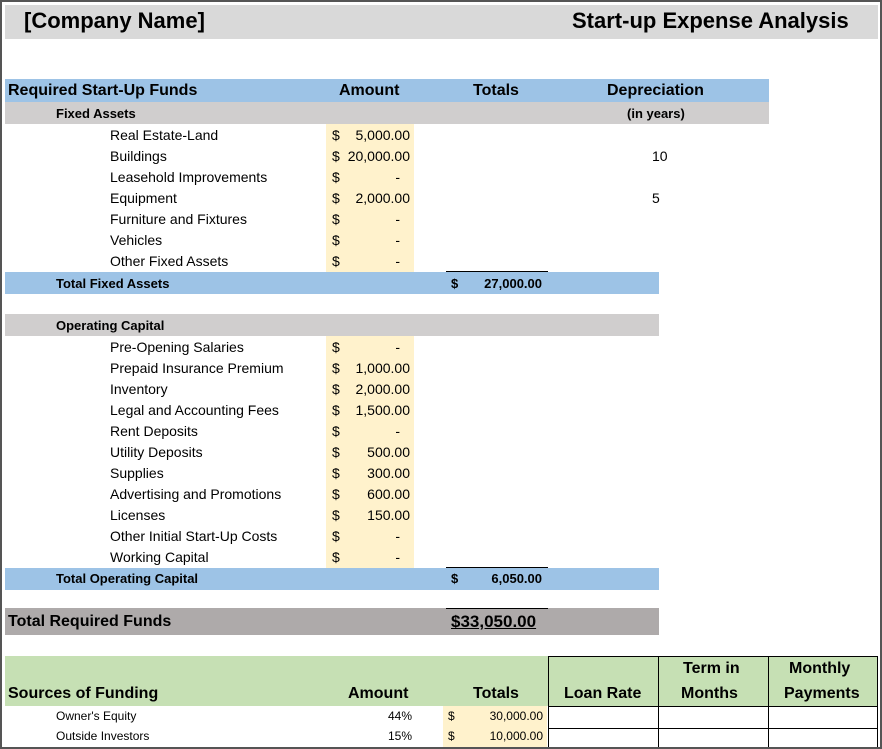 Image resolution: width=882 pixels, height=749 pixels. What do you see at coordinates (83, 693) in the screenshot?
I see `sources-of-funding-heading: Sources of Funding` at bounding box center [83, 693].